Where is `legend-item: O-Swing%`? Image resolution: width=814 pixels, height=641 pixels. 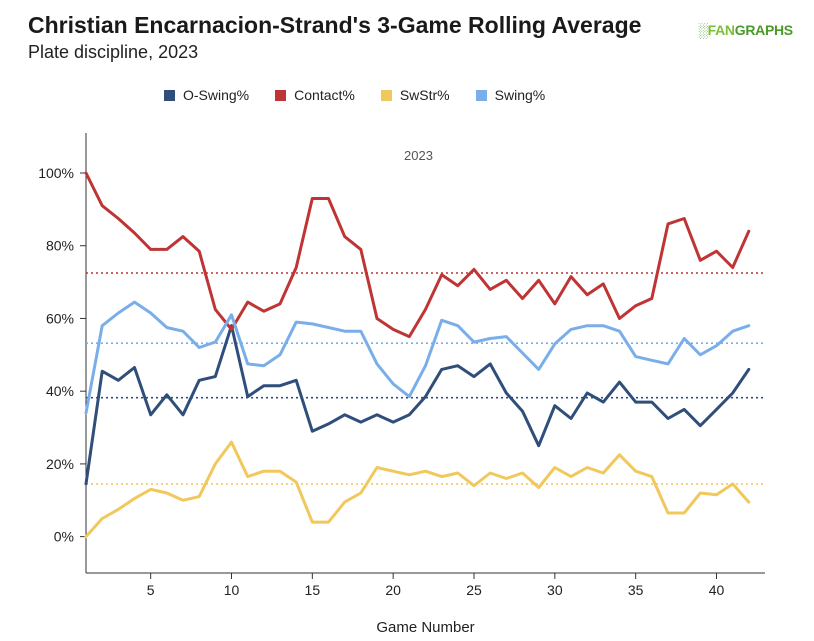
legend-item: O-Swing% is located at coordinates (206, 95).